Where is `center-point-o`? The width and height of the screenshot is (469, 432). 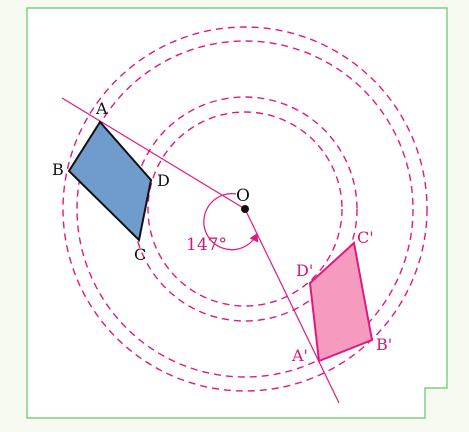
center-point-o is located at coordinates (245, 209).